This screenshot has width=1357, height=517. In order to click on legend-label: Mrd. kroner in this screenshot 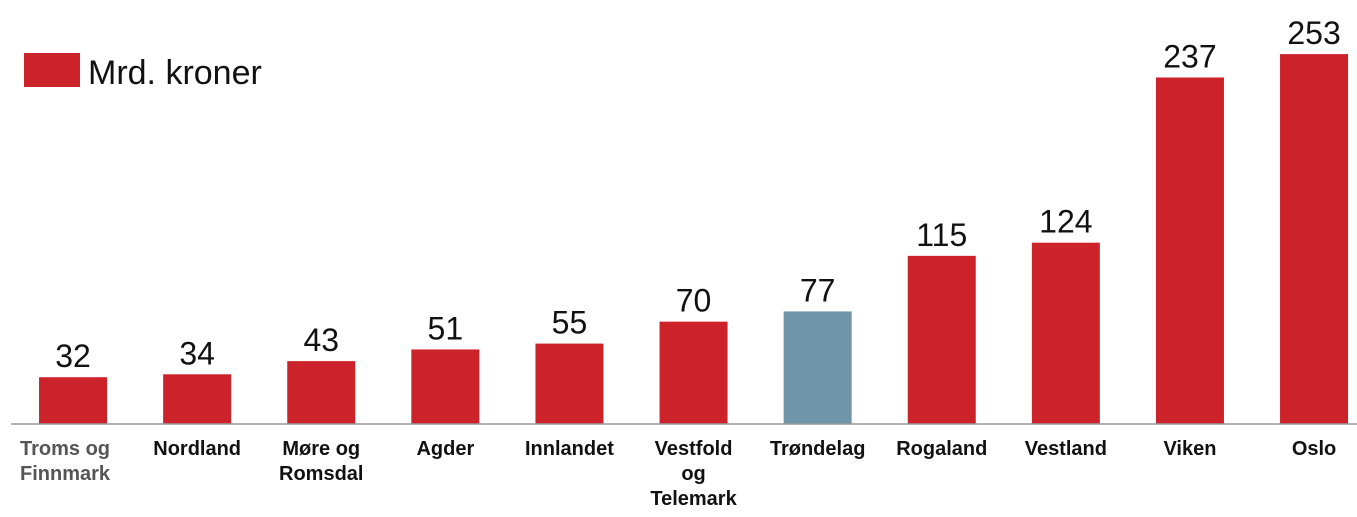, I will do `click(175, 73)`.